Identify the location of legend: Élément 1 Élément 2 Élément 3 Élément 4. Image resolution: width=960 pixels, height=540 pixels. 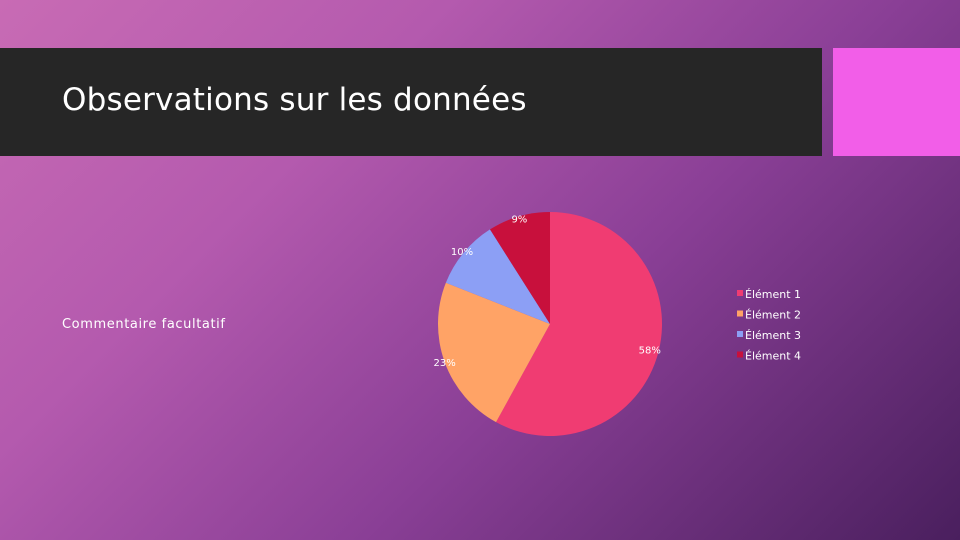
(769, 325).